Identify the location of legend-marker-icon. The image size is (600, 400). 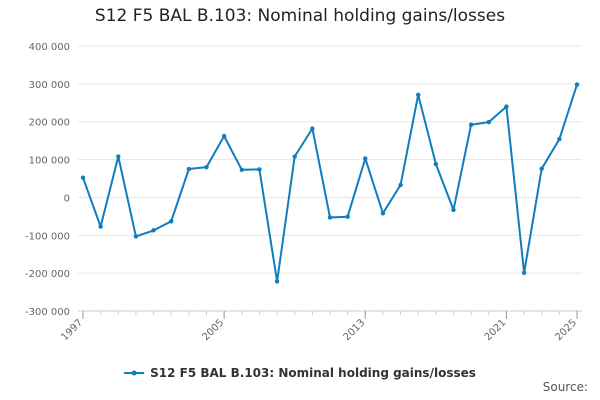
(134, 373).